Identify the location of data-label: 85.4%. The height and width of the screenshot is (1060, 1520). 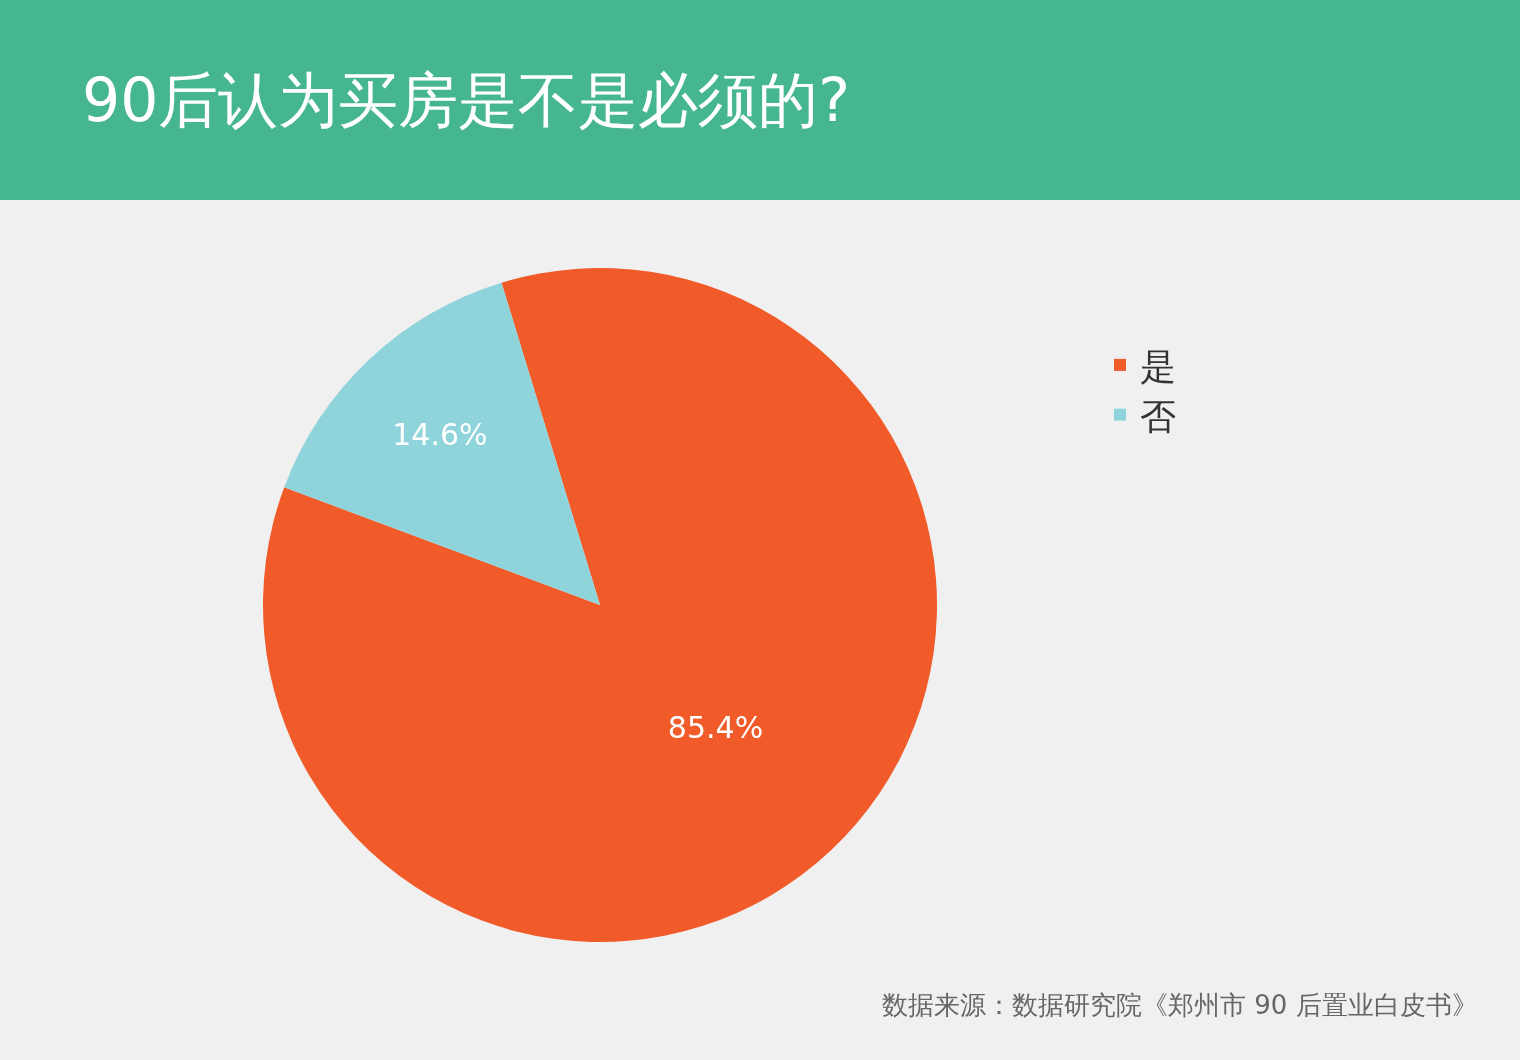
(715, 728).